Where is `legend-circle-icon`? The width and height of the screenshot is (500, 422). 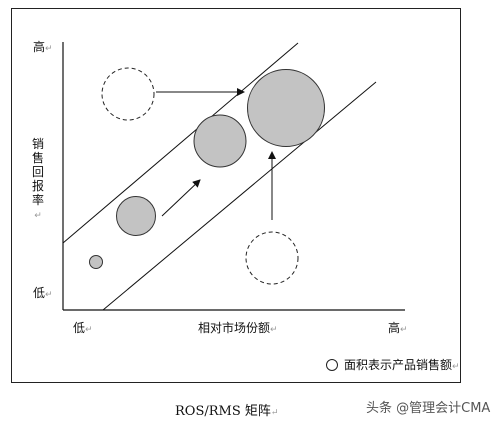
legend-circle-icon is located at coordinates (332, 365).